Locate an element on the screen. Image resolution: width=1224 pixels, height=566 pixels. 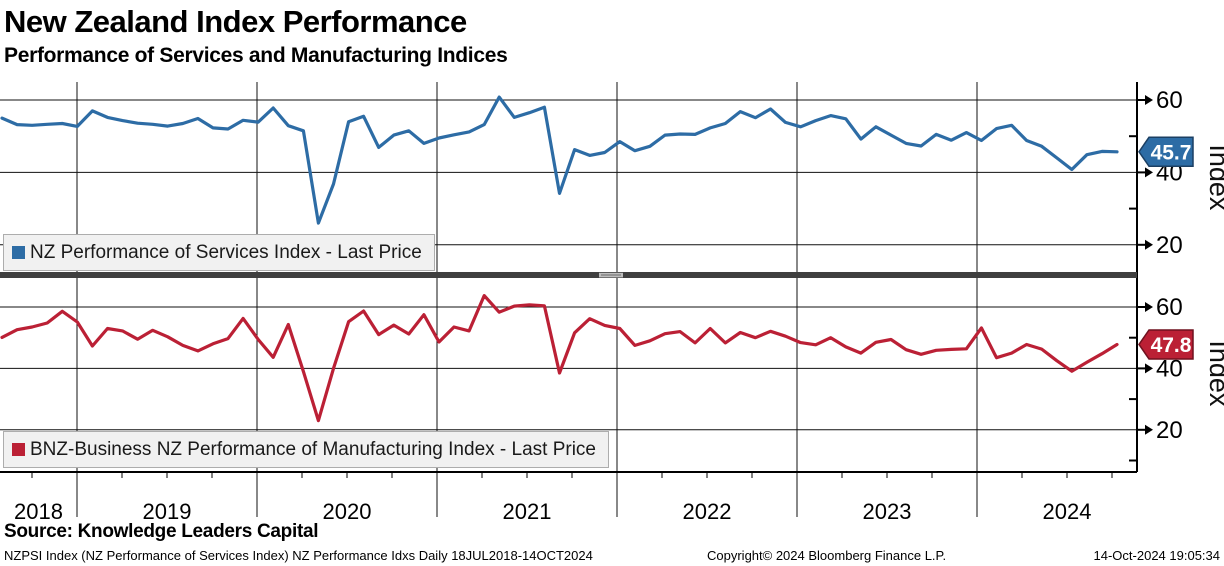
year-label: 2018 is located at coordinates (38, 511).